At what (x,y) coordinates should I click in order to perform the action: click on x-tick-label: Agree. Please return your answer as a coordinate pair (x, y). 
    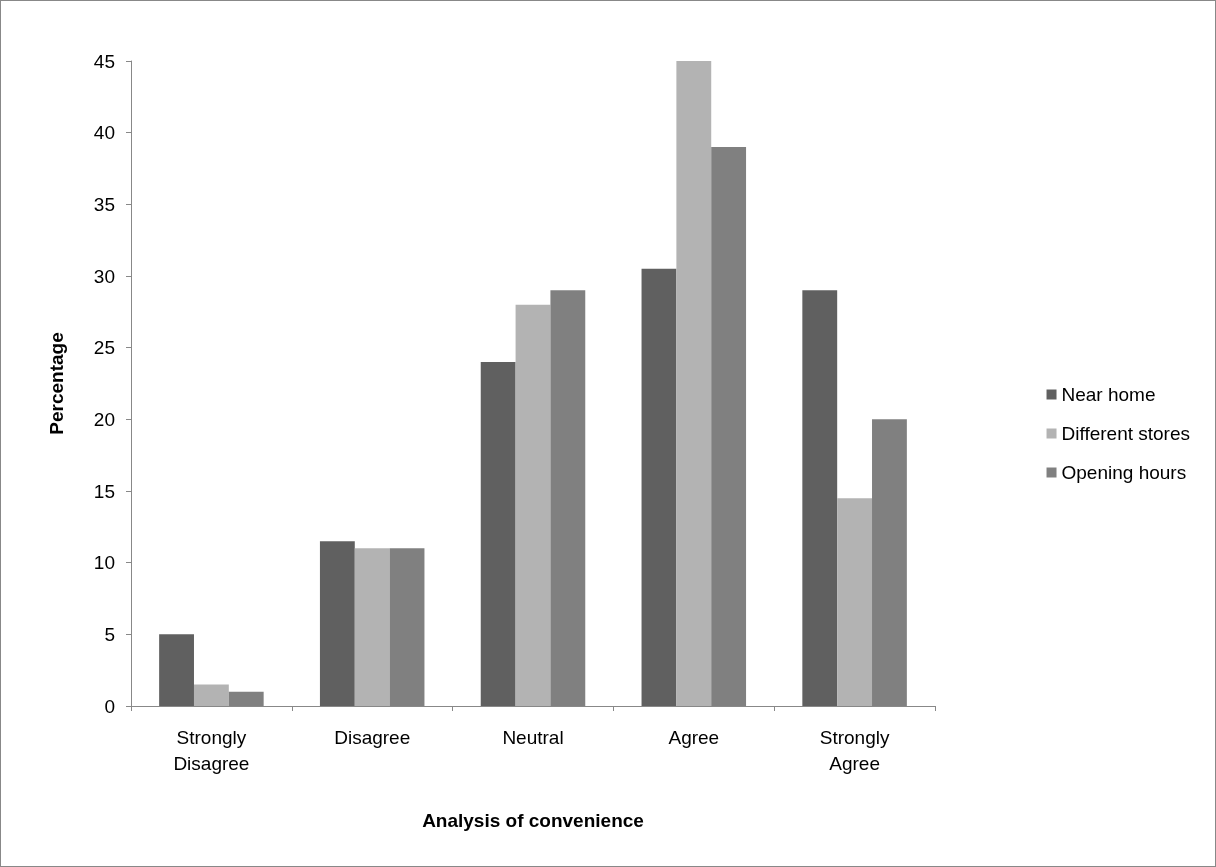
    Looking at the image, I should click on (694, 737).